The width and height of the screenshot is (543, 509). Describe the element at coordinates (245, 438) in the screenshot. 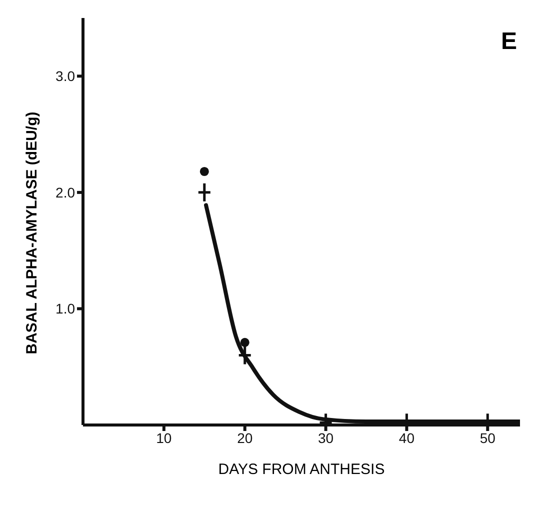

I see `x-tick-label: 20` at that location.